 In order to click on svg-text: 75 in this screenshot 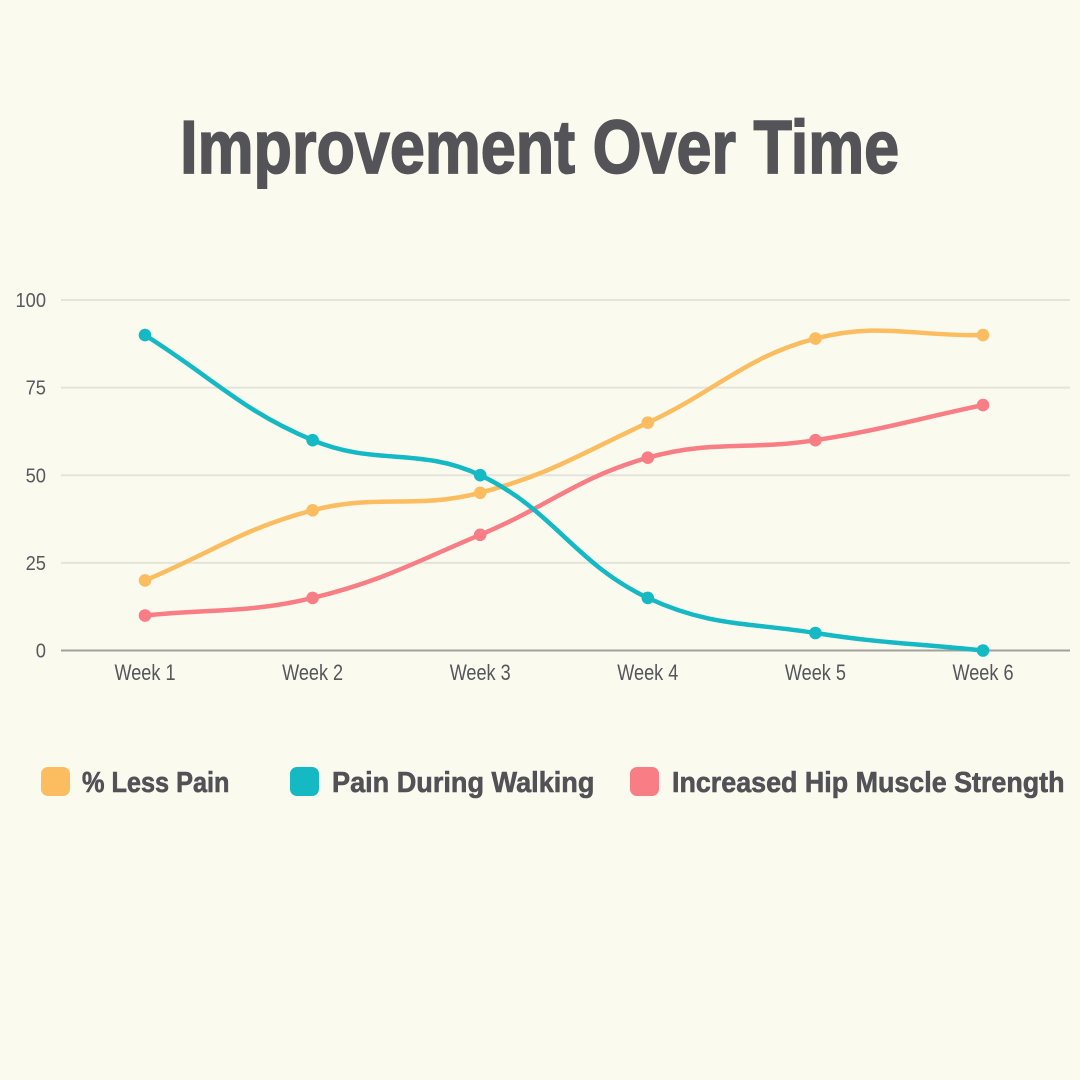, I will do `click(36, 389)`.